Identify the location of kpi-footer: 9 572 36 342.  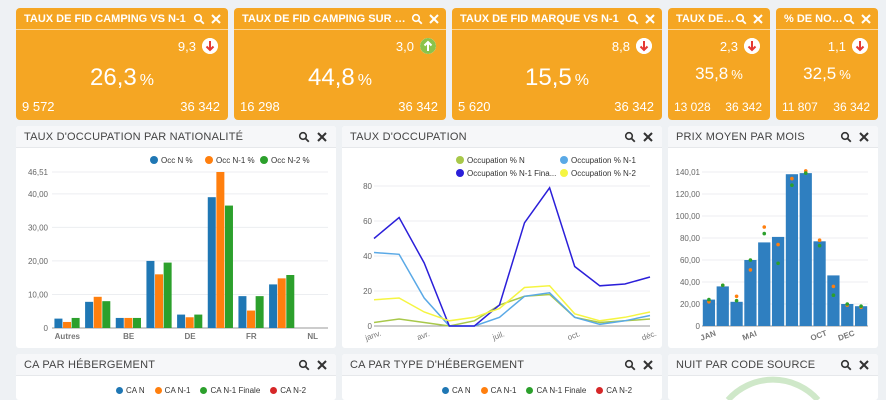
(121, 106).